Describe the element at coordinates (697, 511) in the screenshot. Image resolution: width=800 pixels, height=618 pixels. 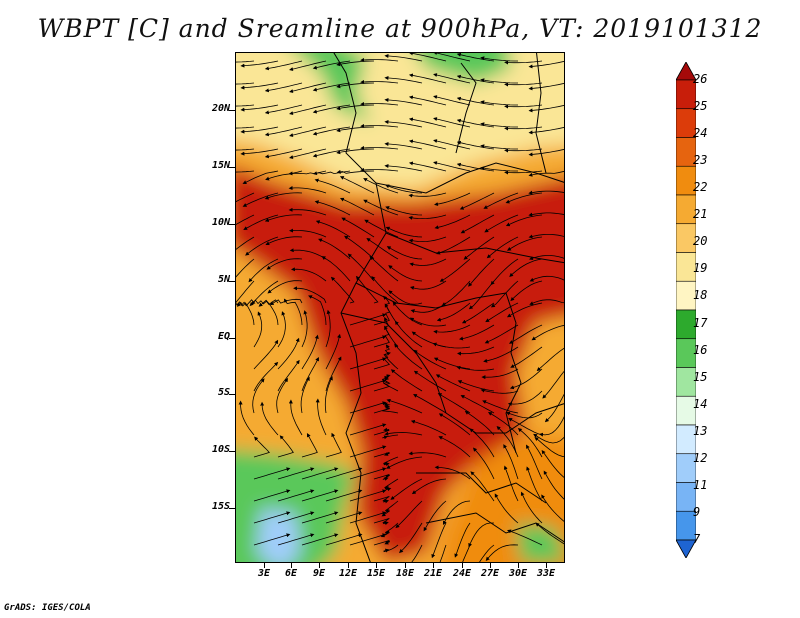
I see `colorbar-tick-label: 9` at that location.